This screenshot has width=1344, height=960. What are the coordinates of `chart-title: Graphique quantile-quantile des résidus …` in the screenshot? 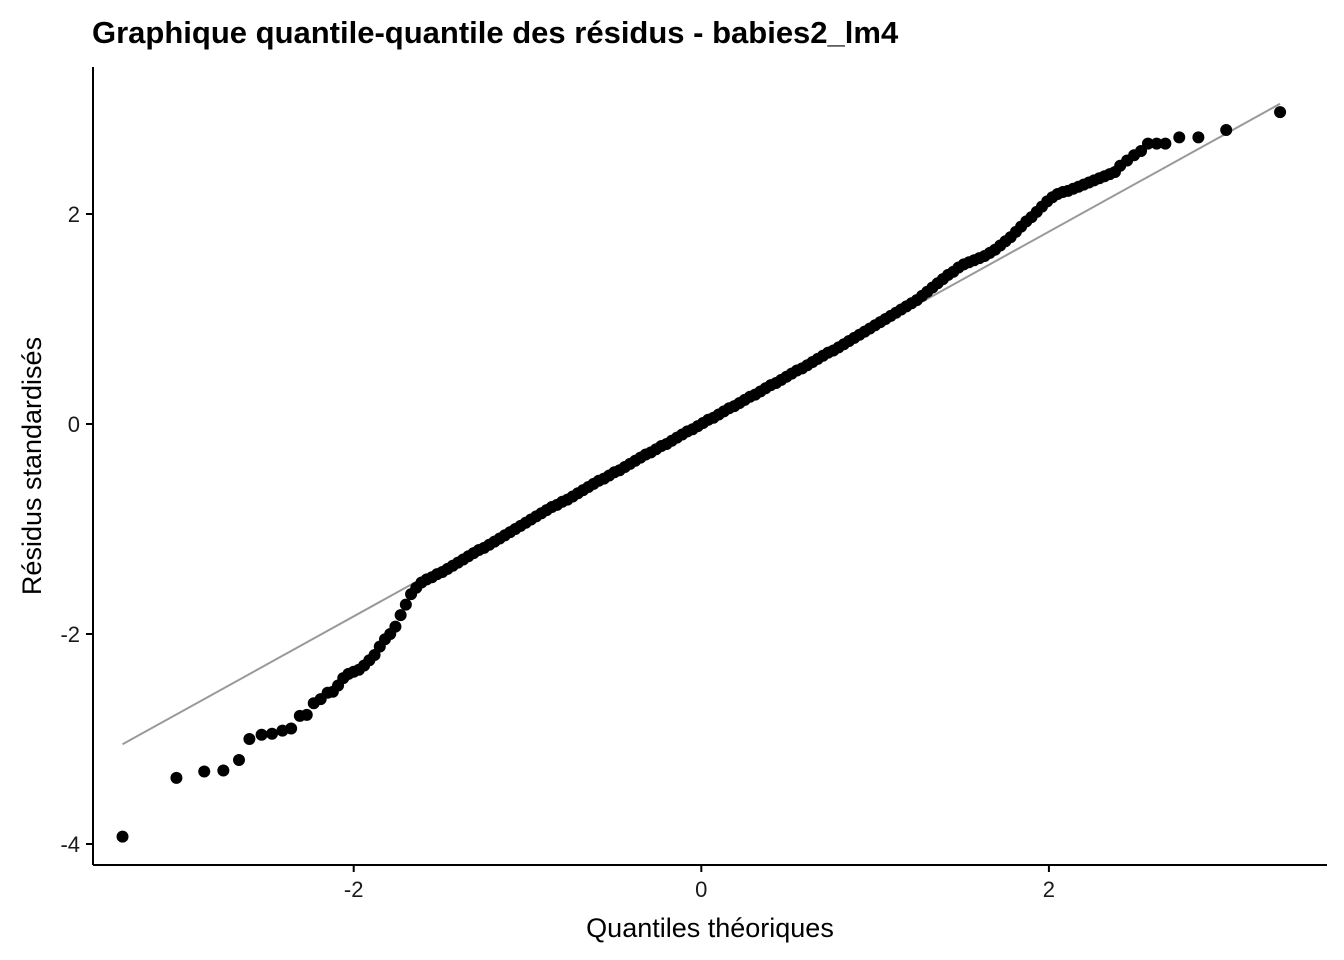 It's located at (495, 32).